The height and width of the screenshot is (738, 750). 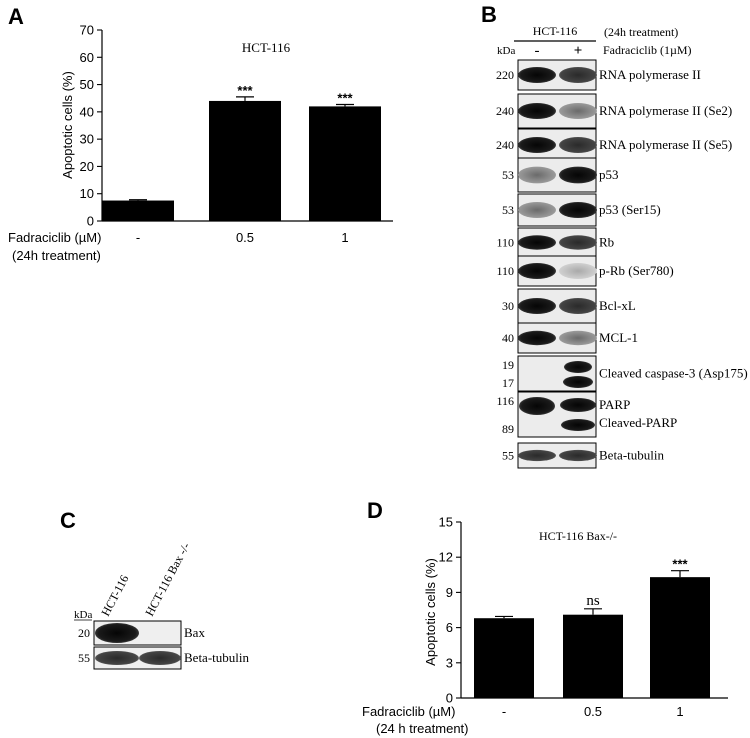 I want to click on blot-band-label: PARP, so click(x=614, y=404).